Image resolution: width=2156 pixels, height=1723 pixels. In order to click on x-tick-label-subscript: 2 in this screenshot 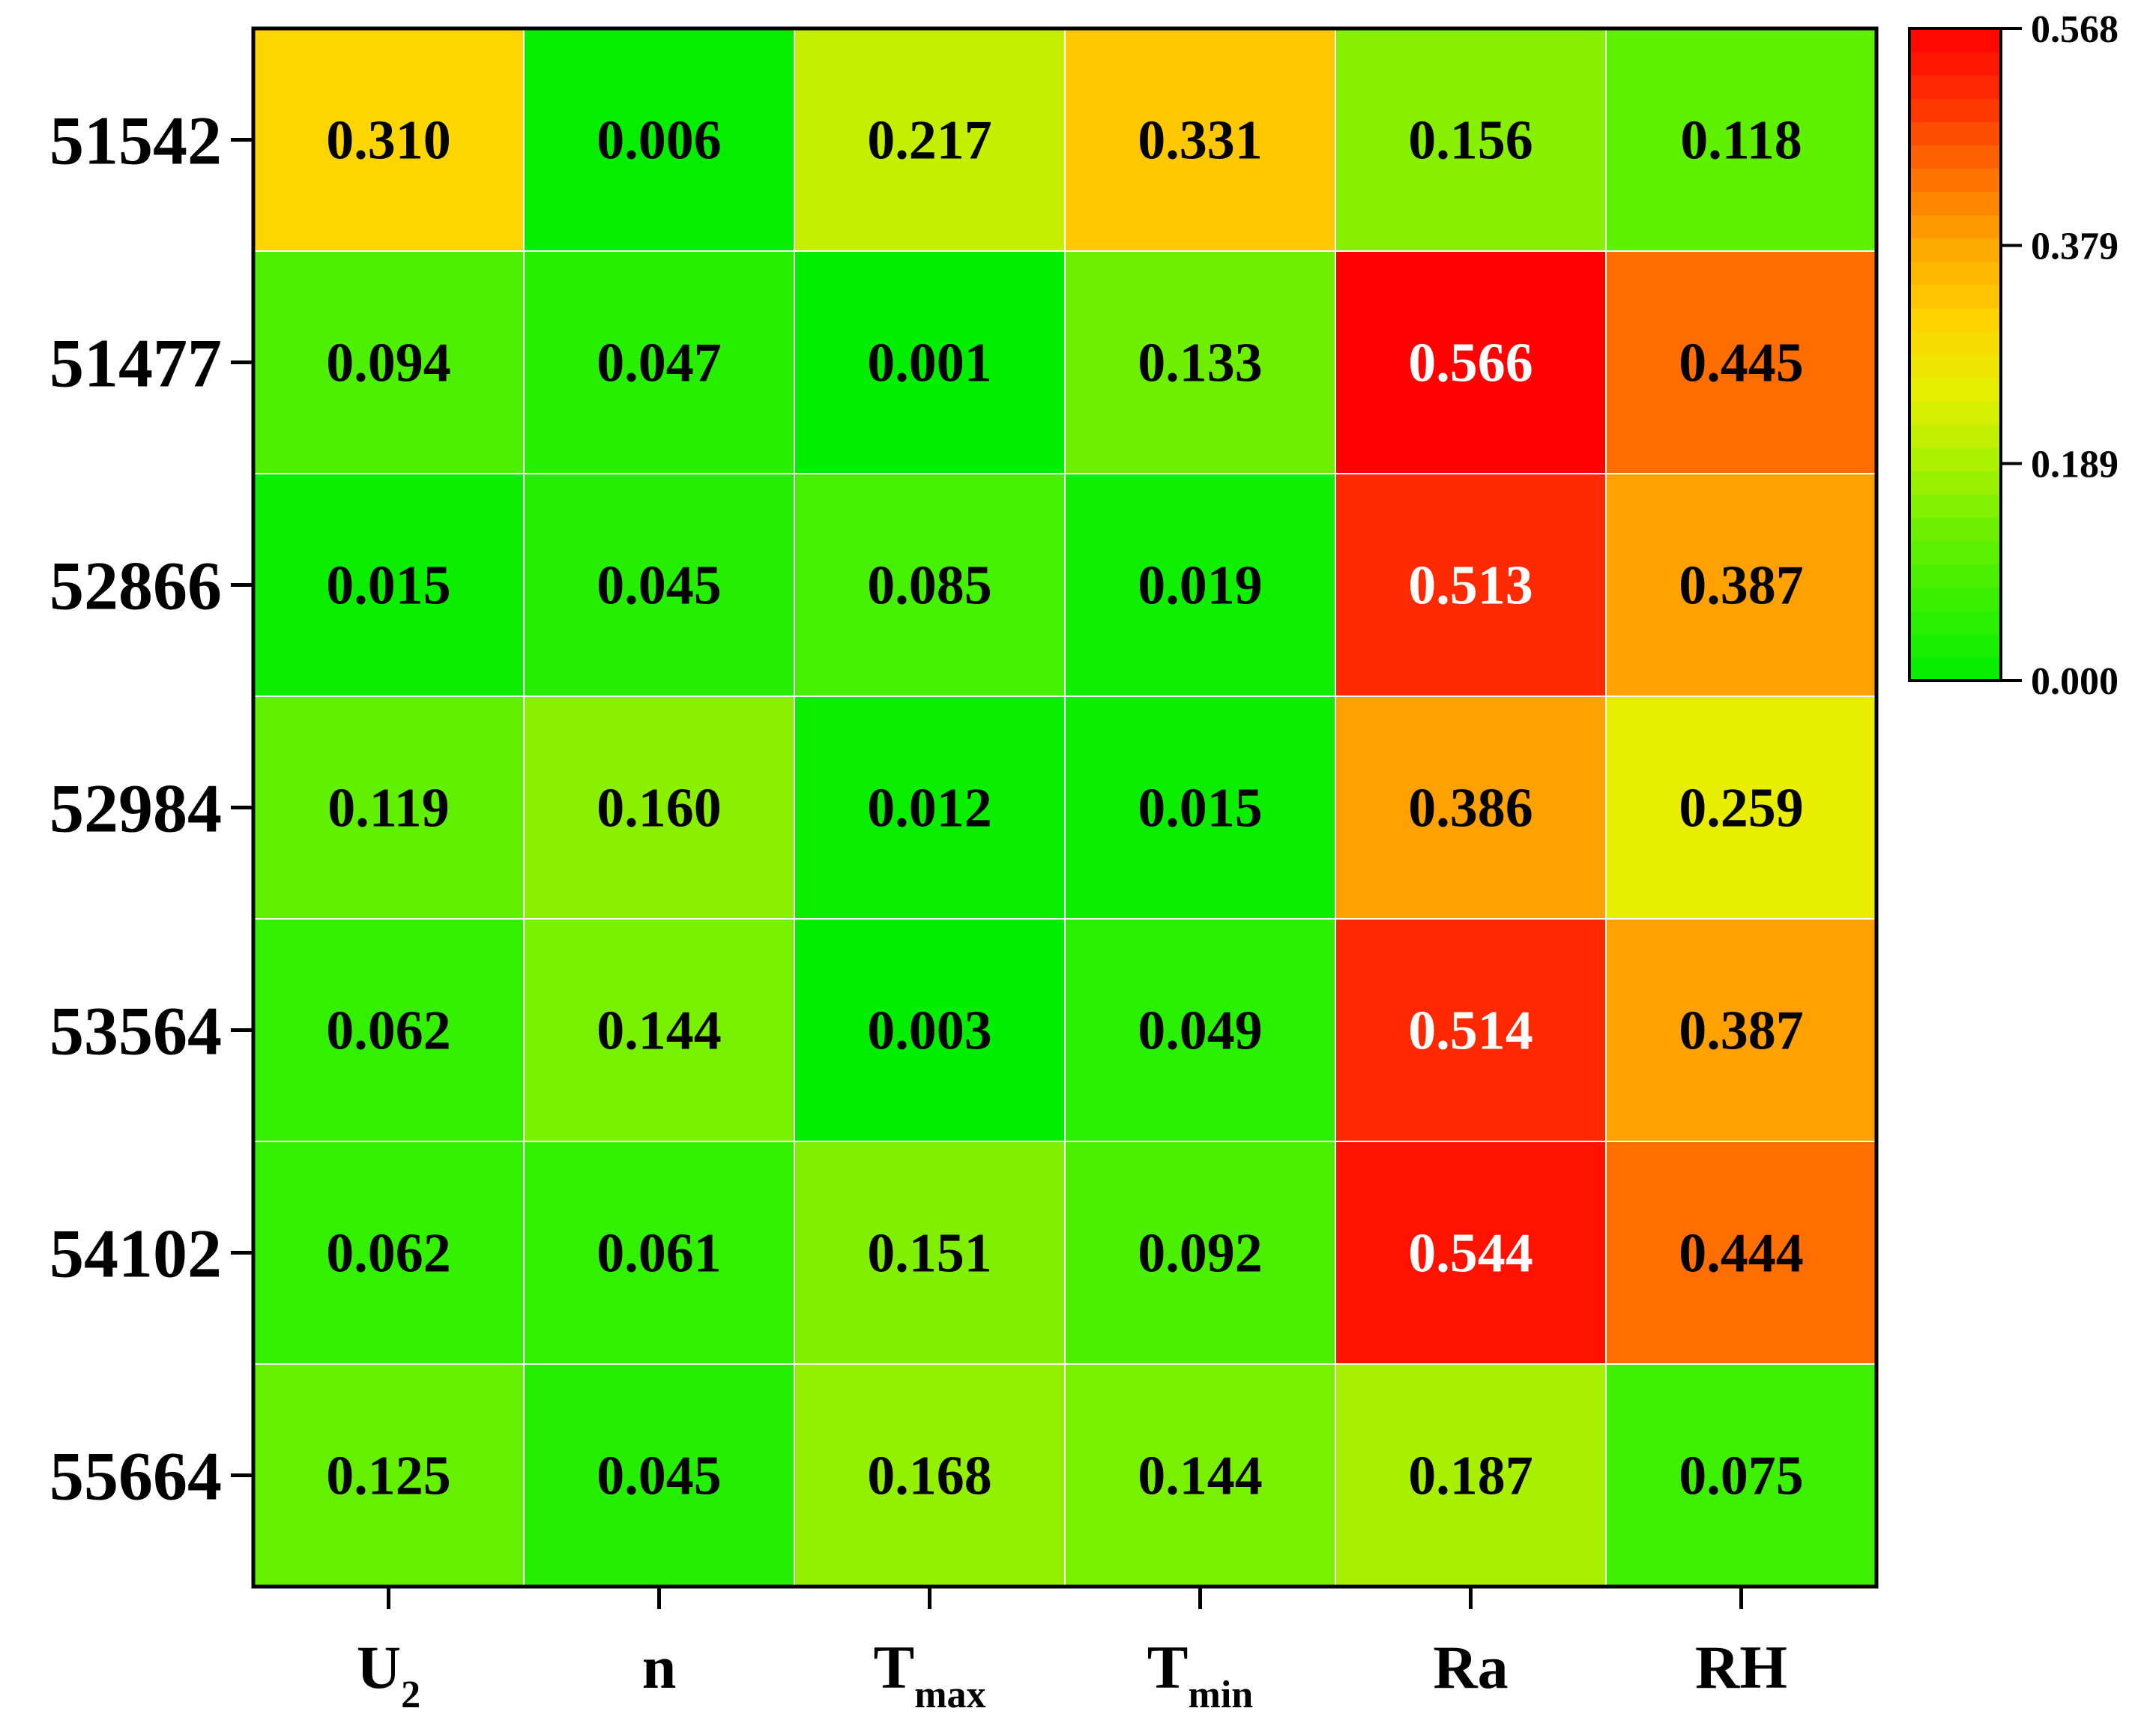, I will do `click(410, 1695)`.